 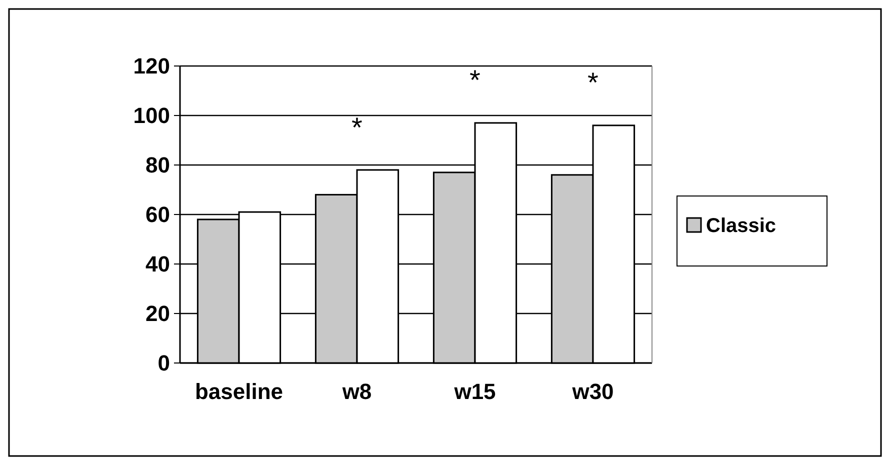 What do you see at coordinates (151, 66) in the screenshot?
I see `y-tick-label: 120` at bounding box center [151, 66].